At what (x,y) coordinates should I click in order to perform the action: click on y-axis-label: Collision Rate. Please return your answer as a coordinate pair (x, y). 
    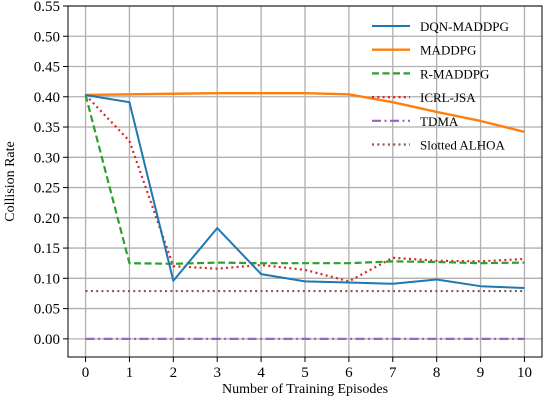
    Looking at the image, I should click on (10, 181).